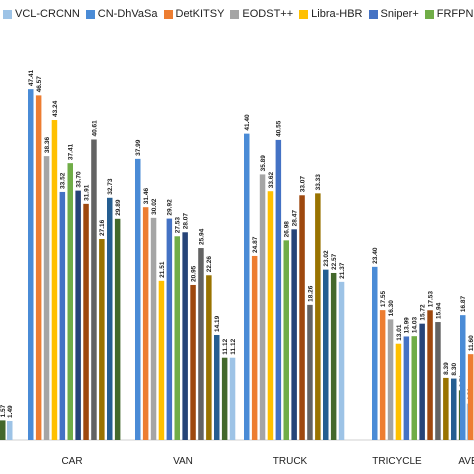 Image resolution: width=474 pixels, height=474 pixels. Describe the element at coordinates (127, 14) in the screenshot. I see `legend-label: CN-DhVaSa` at that location.